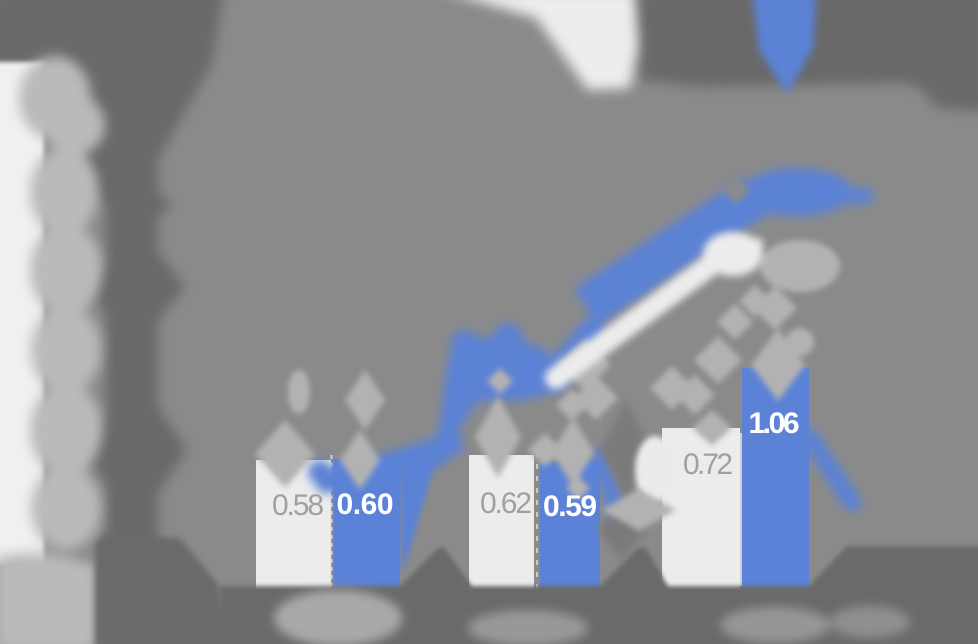  Describe the element at coordinates (708, 464) in the screenshot. I see `svg-text: 0.72` at that location.